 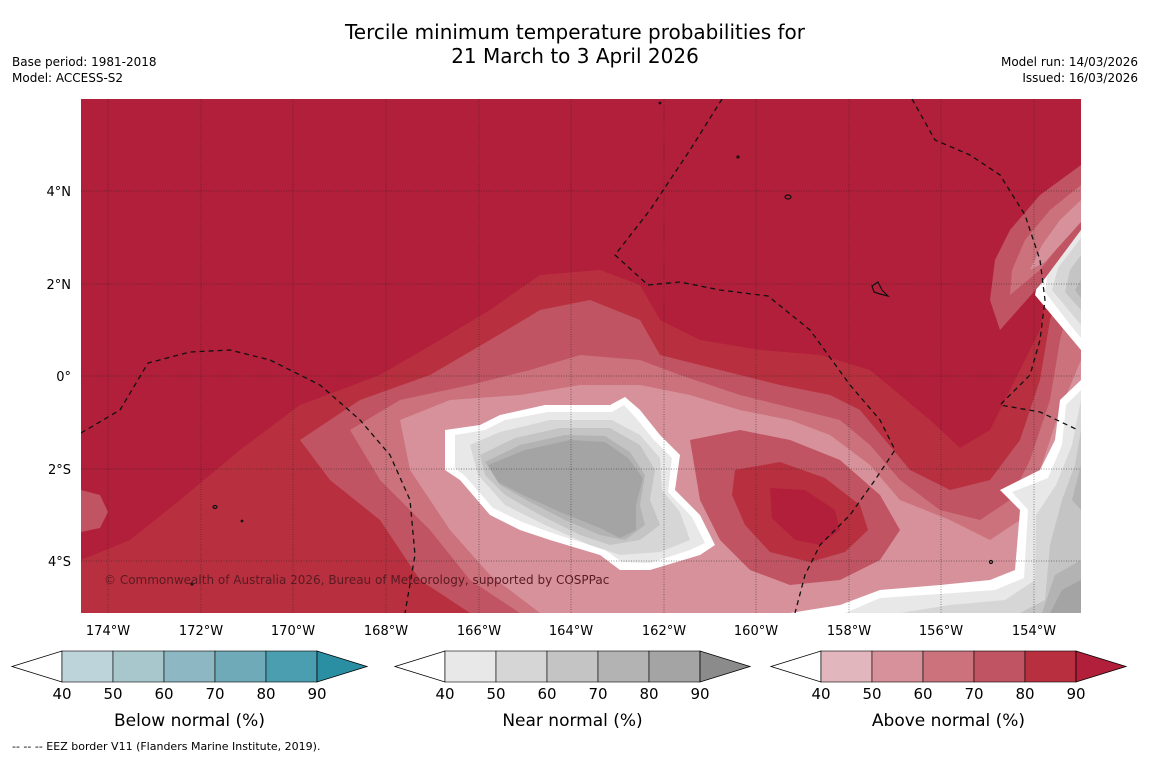 I want to click on near-normal-80-region, so click(x=565, y=489).